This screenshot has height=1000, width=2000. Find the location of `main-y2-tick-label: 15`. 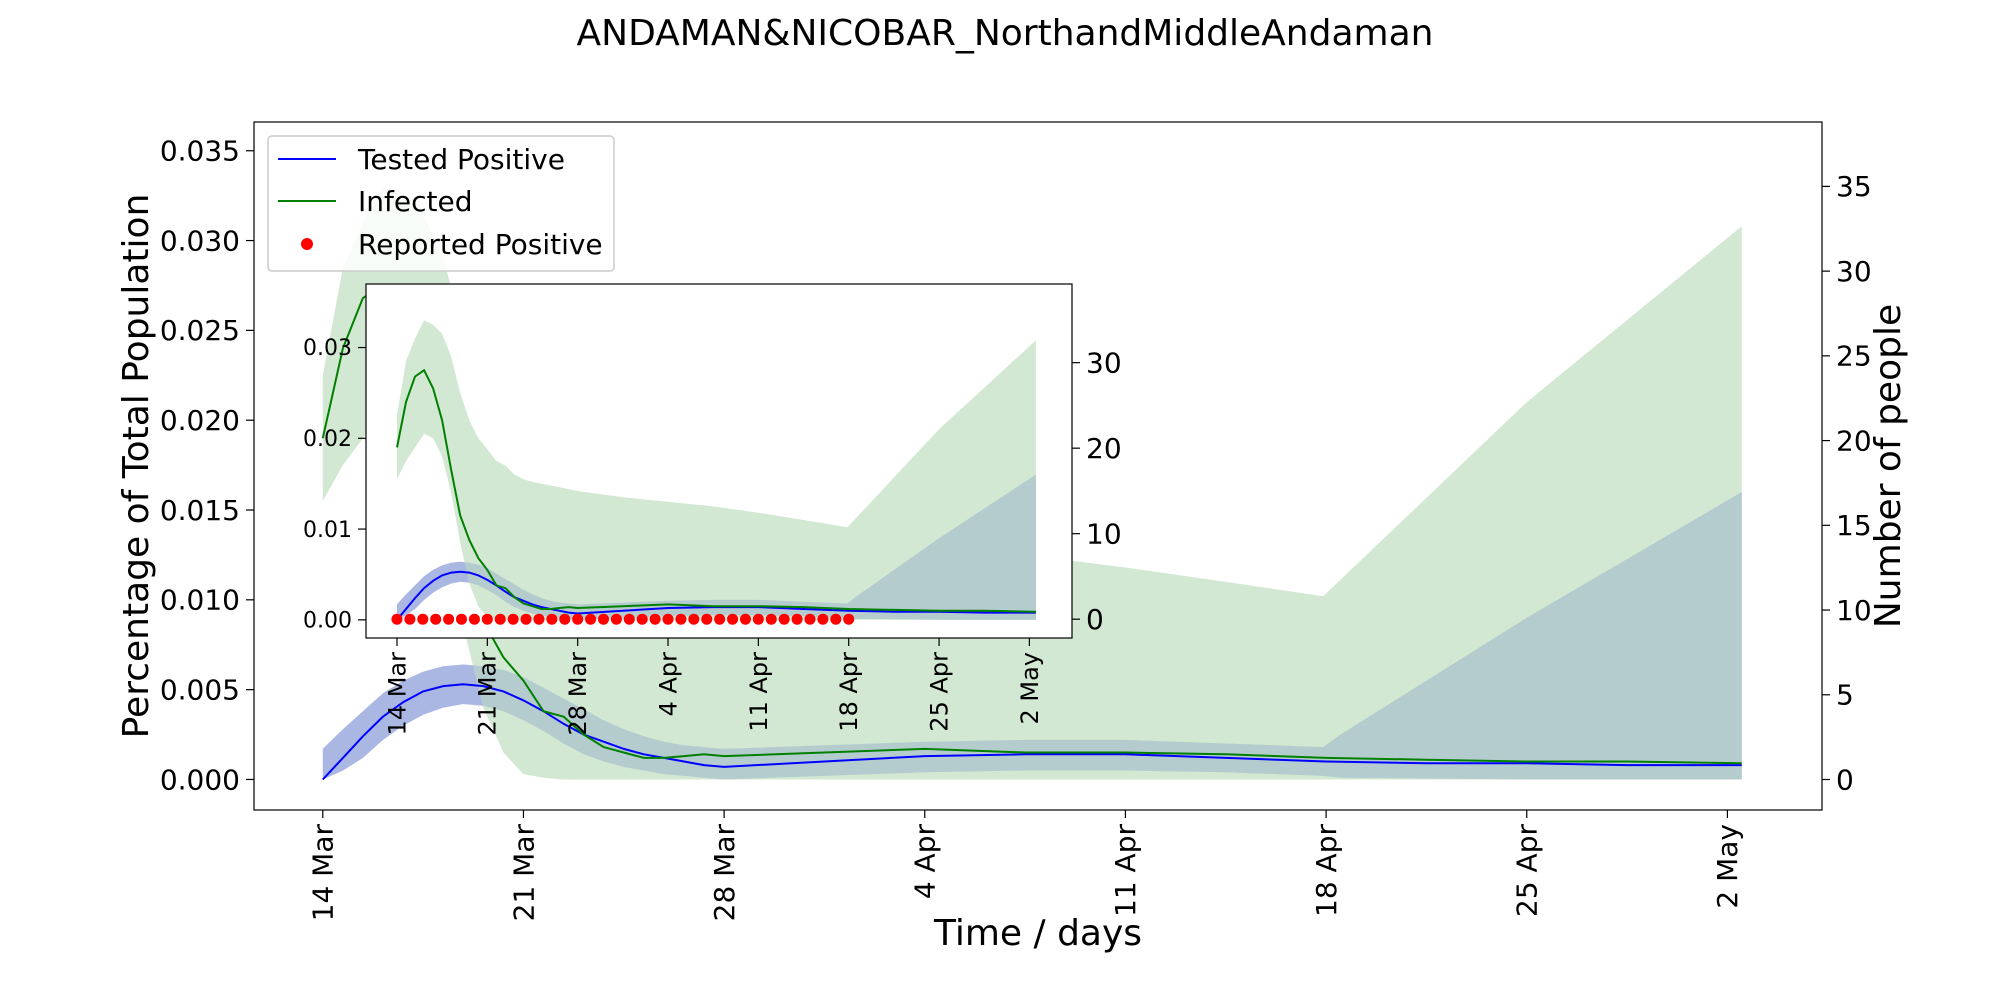

main-y2-tick-label: 15 is located at coordinates (1854, 525).